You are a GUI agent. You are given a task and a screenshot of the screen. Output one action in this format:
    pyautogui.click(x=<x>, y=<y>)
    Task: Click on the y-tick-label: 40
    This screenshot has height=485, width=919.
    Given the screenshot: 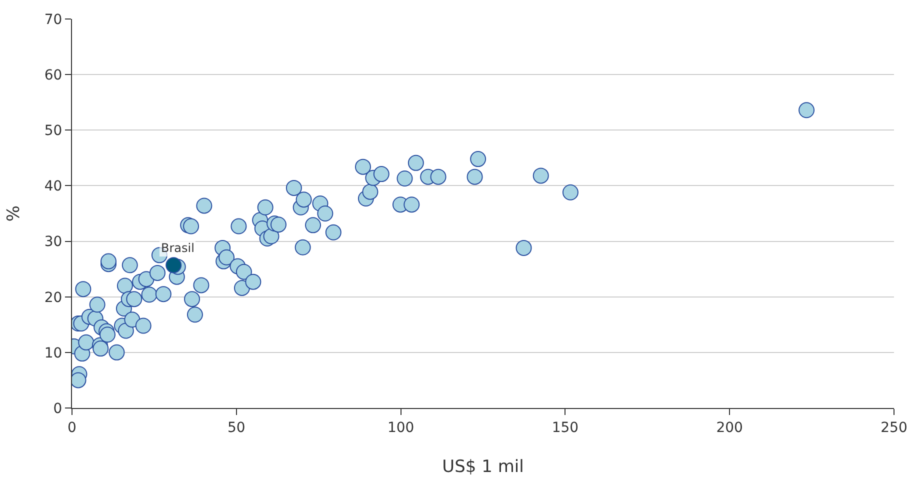 What is the action you would take?
    pyautogui.click(x=53, y=186)
    